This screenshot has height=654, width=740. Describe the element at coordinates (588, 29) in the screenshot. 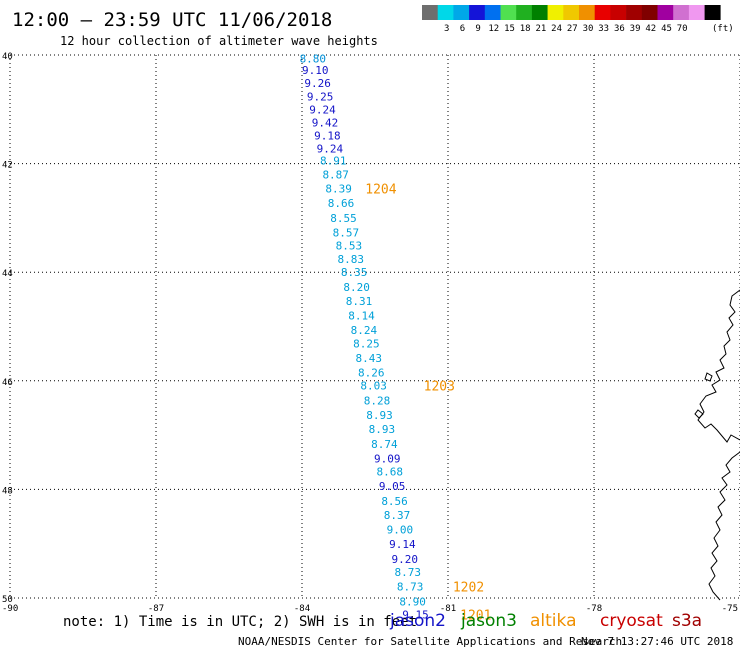

I see `colorbar-label: 30` at that location.